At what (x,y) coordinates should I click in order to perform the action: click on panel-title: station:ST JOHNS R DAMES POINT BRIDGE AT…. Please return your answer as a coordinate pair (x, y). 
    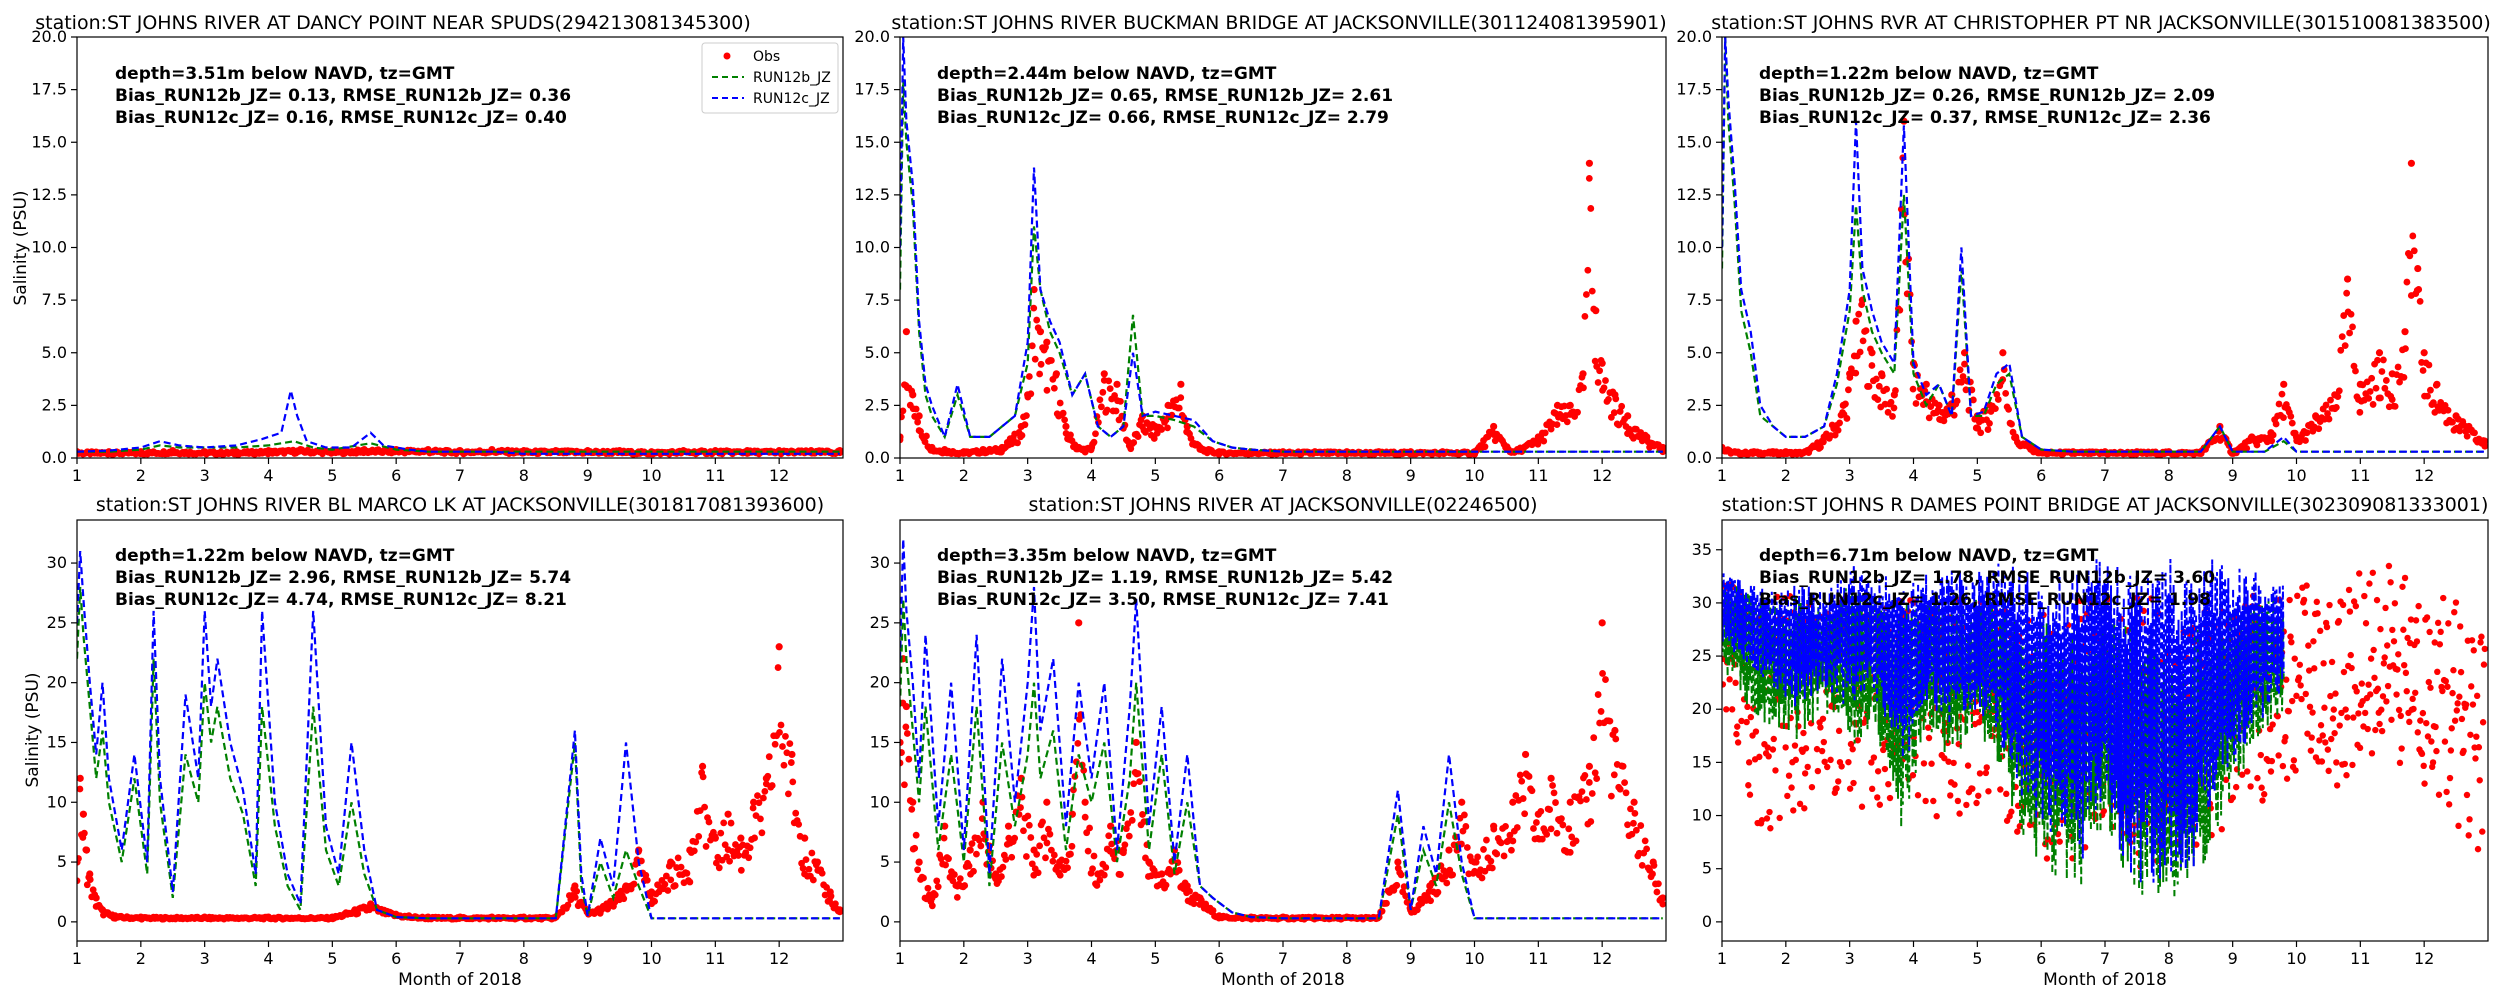
    Looking at the image, I should click on (2105, 505).